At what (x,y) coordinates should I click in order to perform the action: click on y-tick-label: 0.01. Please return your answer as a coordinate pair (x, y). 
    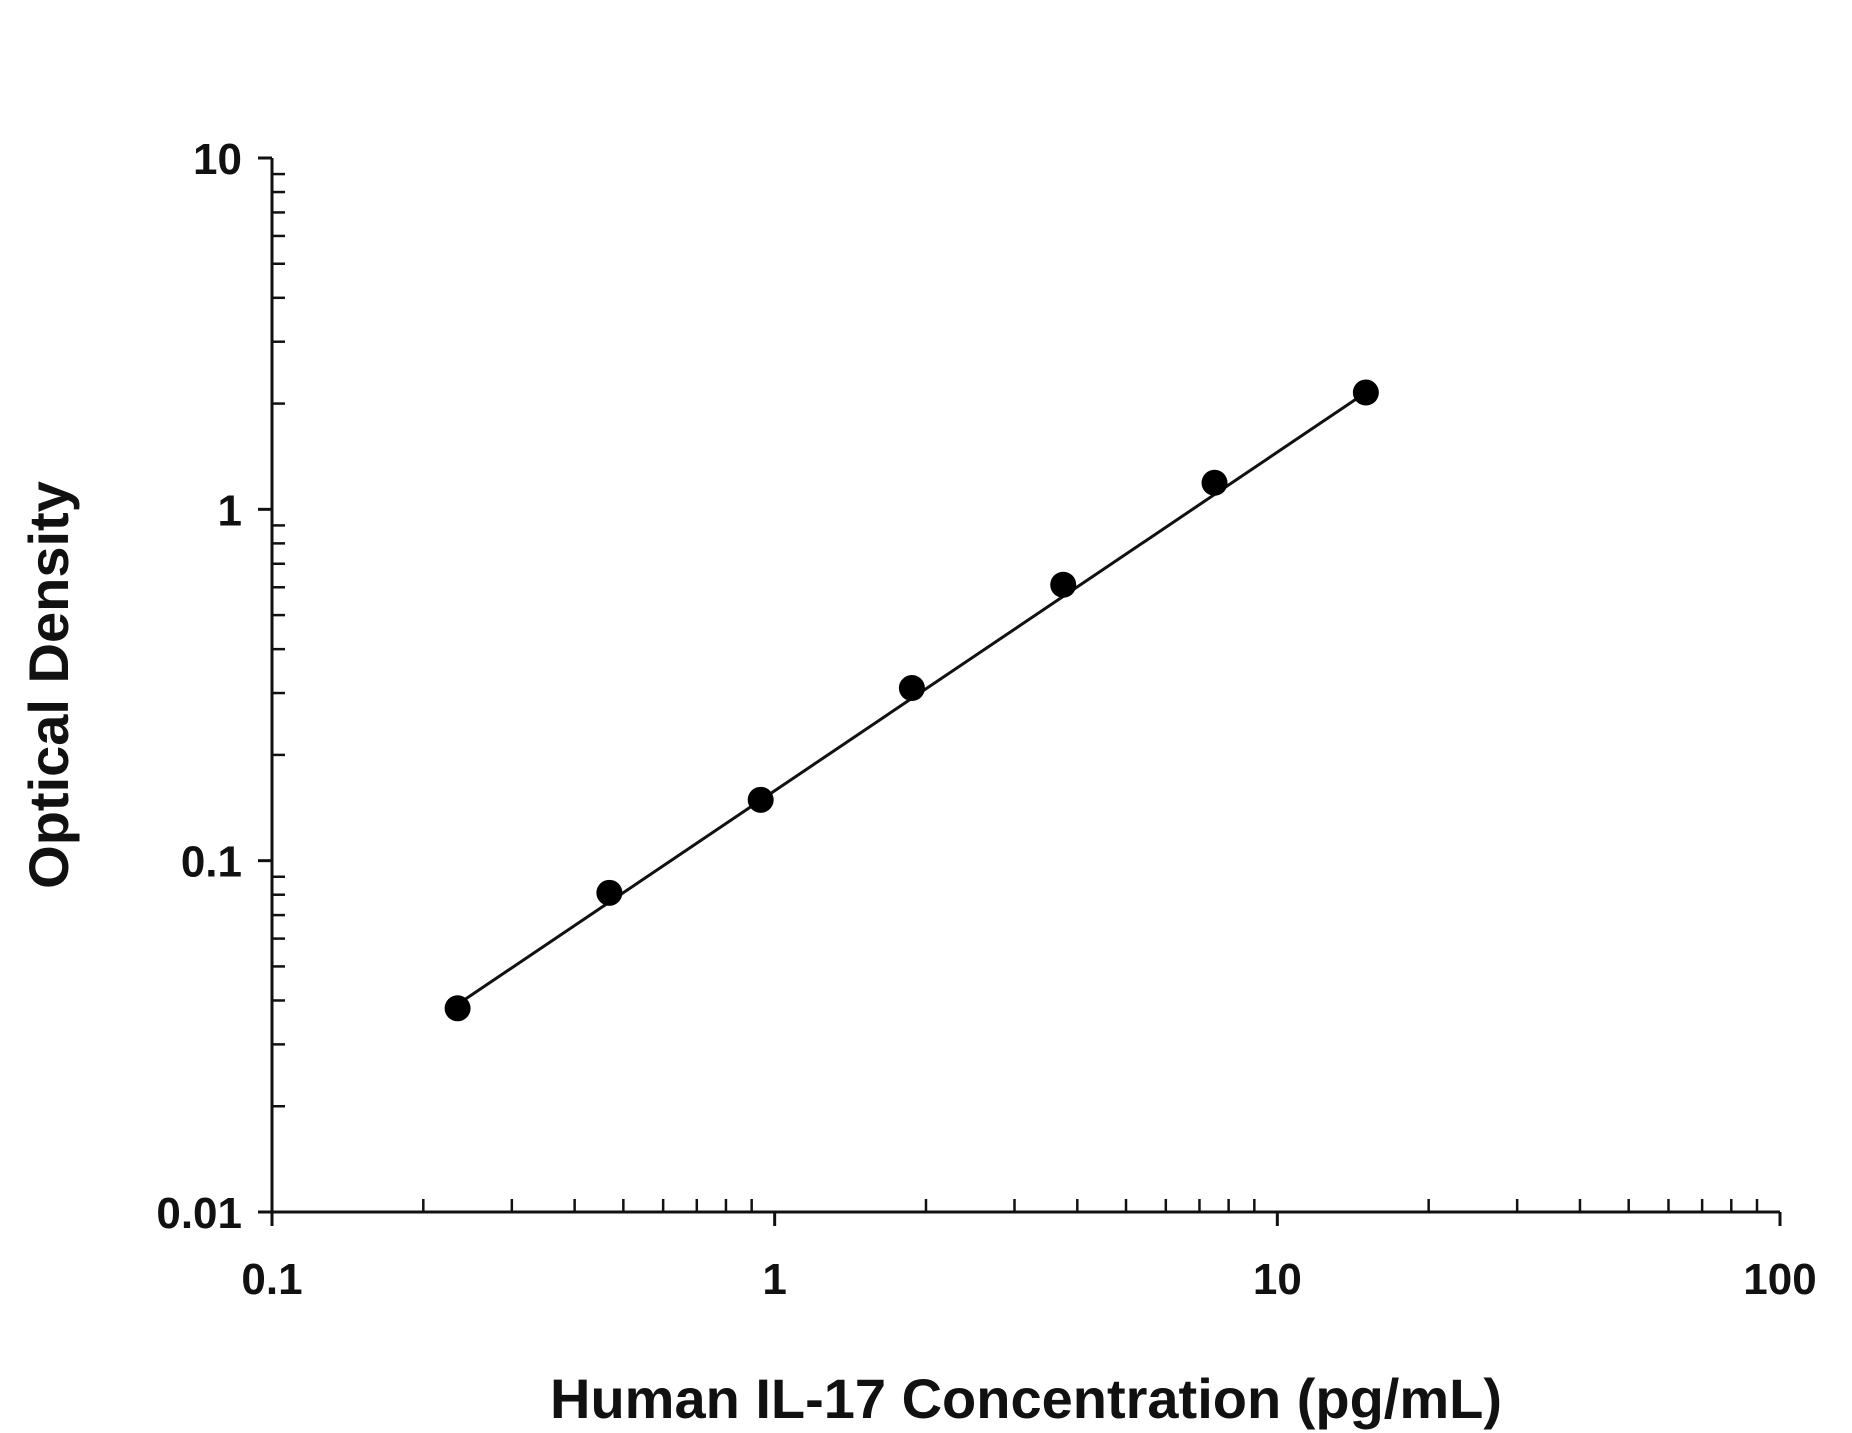
    Looking at the image, I should click on (199, 1213).